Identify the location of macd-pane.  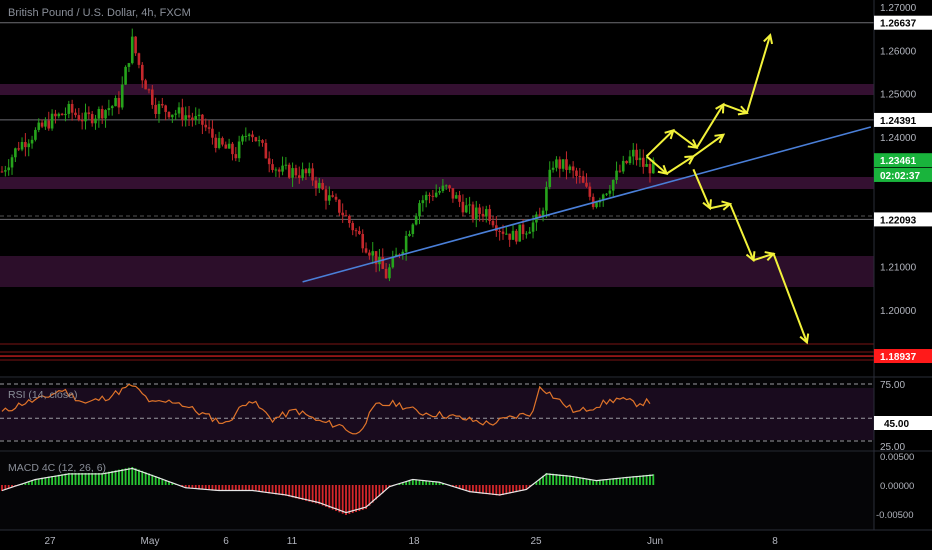
(437, 491).